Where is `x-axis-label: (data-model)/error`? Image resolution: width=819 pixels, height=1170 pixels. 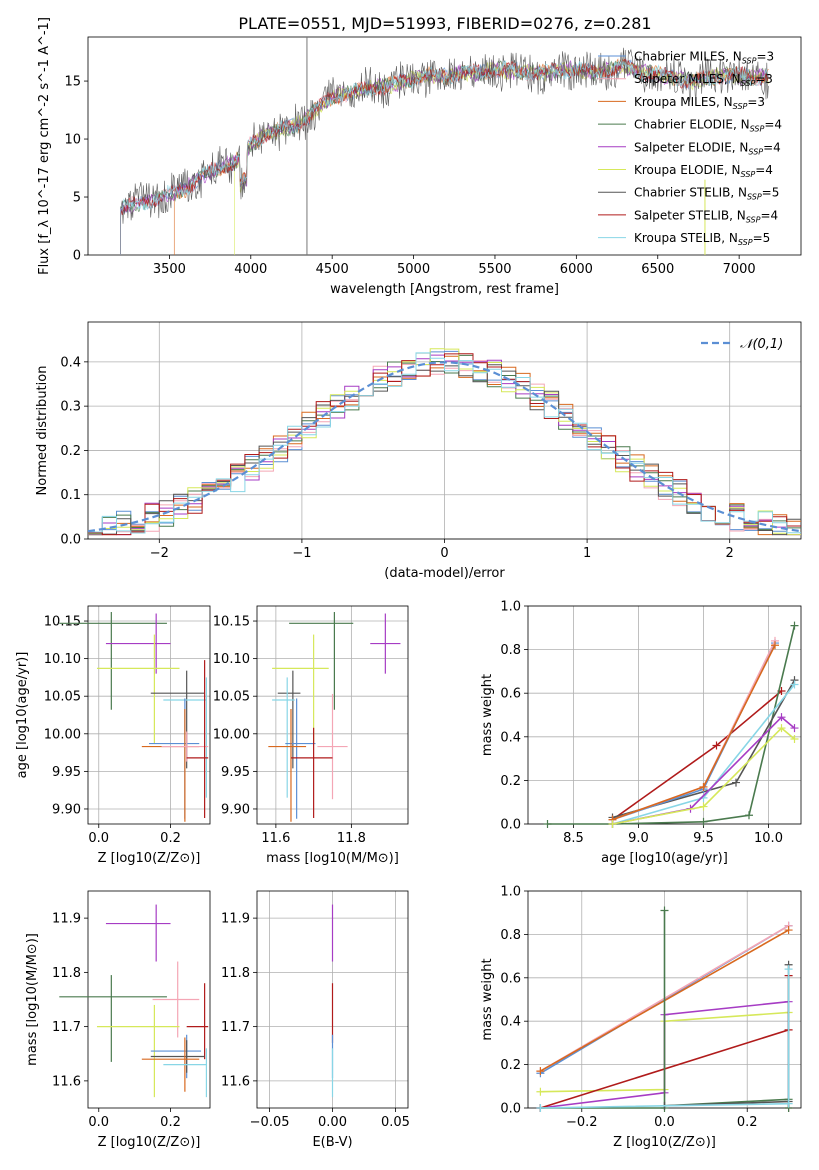 x-axis-label: (data-model)/error is located at coordinates (444, 573).